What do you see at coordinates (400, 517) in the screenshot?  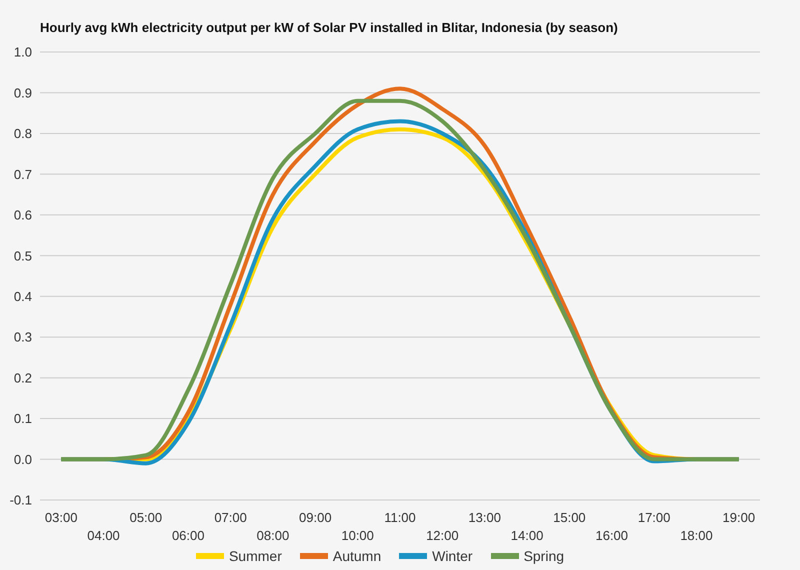 I see `x-tick-label: 11:00` at bounding box center [400, 517].